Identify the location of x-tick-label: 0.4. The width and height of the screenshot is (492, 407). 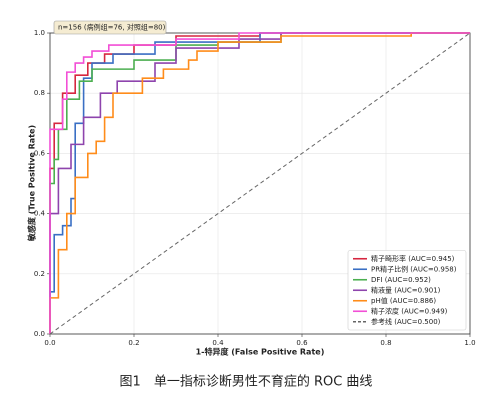
(218, 343).